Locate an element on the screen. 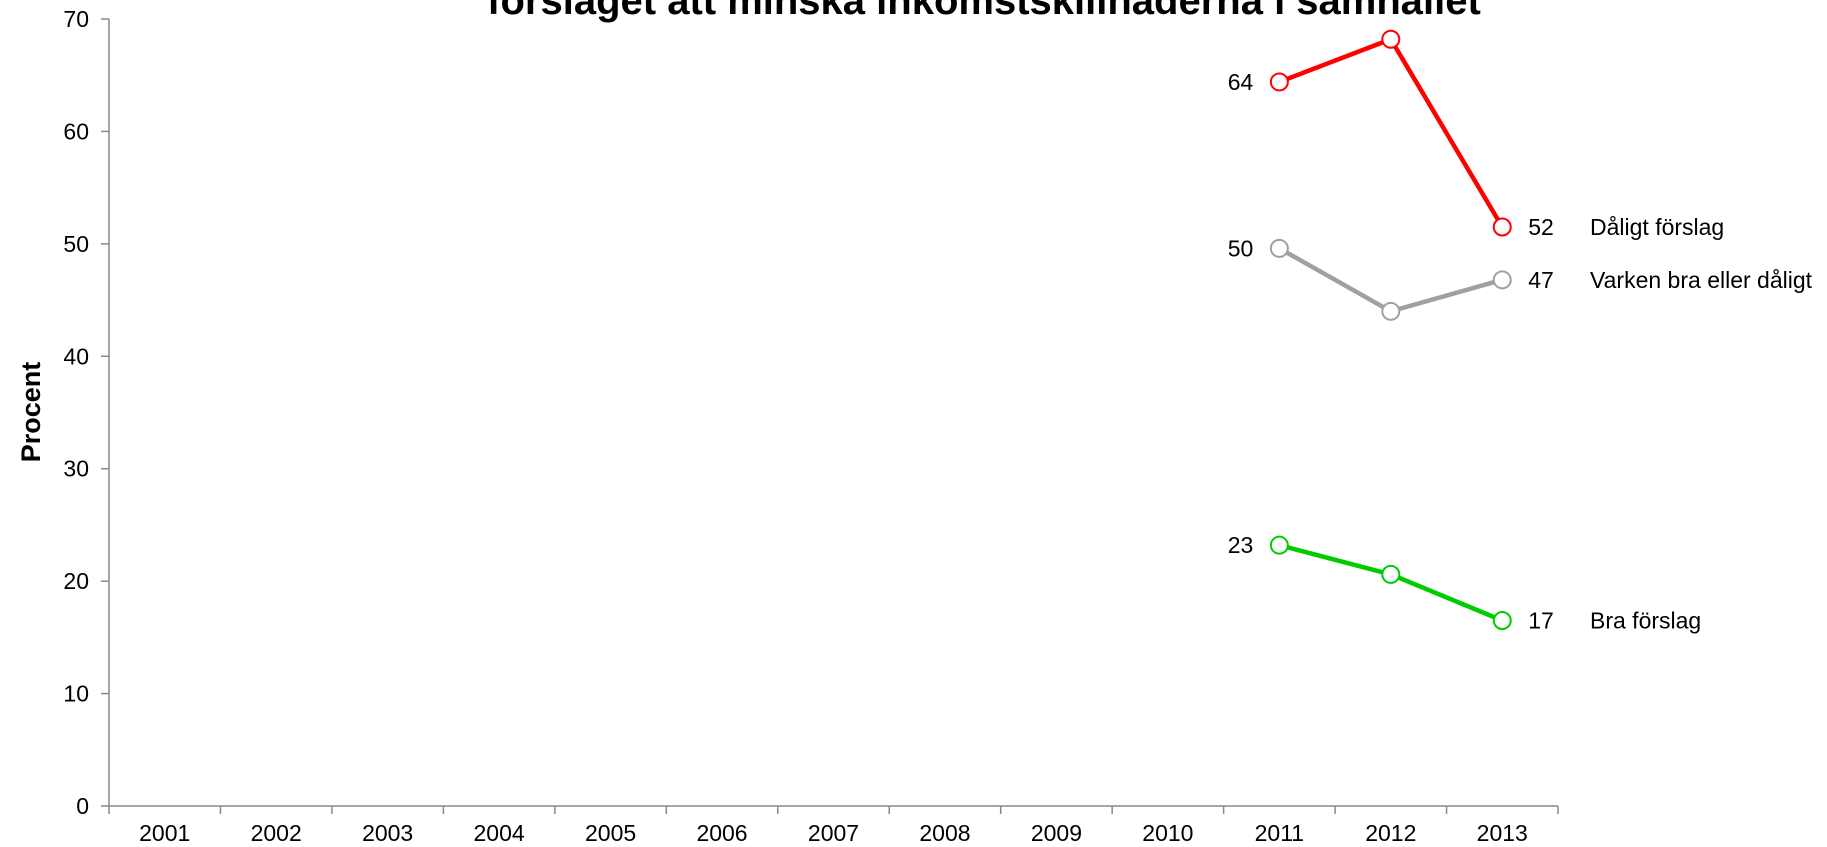 This screenshot has height=847, width=1827. x-tick-label: 2005 is located at coordinates (610, 833).